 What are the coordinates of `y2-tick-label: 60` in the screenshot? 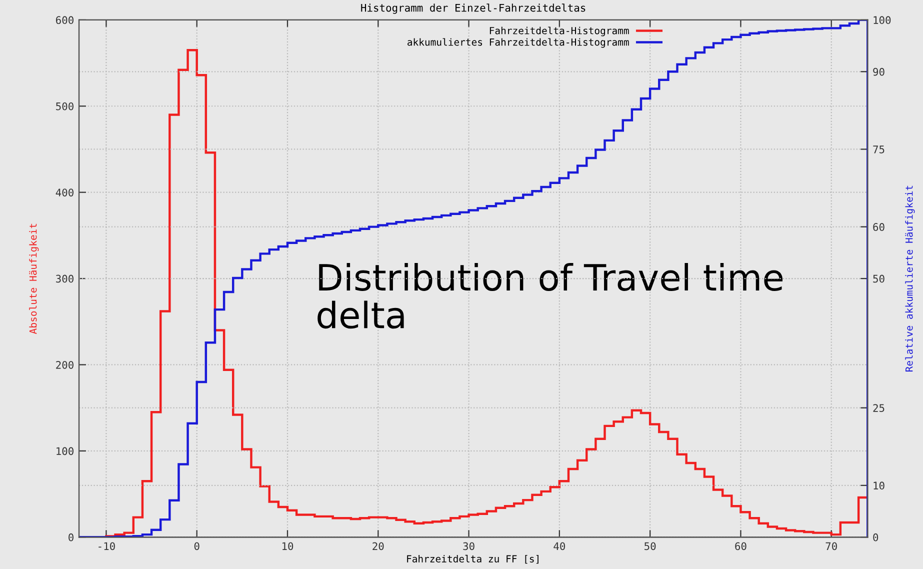 It's located at (878, 227).